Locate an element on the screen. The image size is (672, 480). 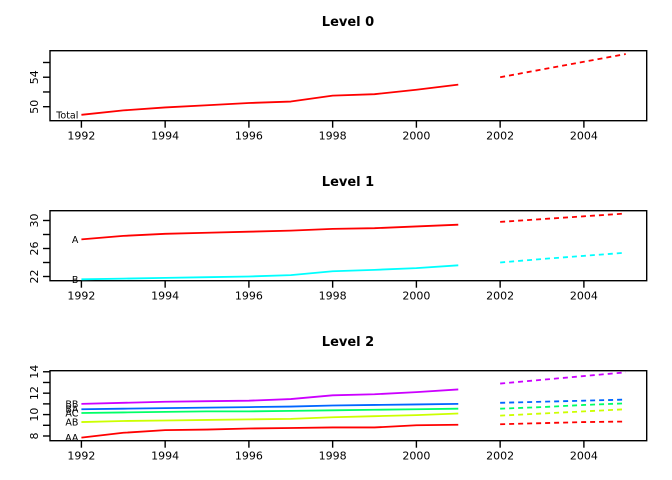
series-ac-label: AC is located at coordinates (71, 413).